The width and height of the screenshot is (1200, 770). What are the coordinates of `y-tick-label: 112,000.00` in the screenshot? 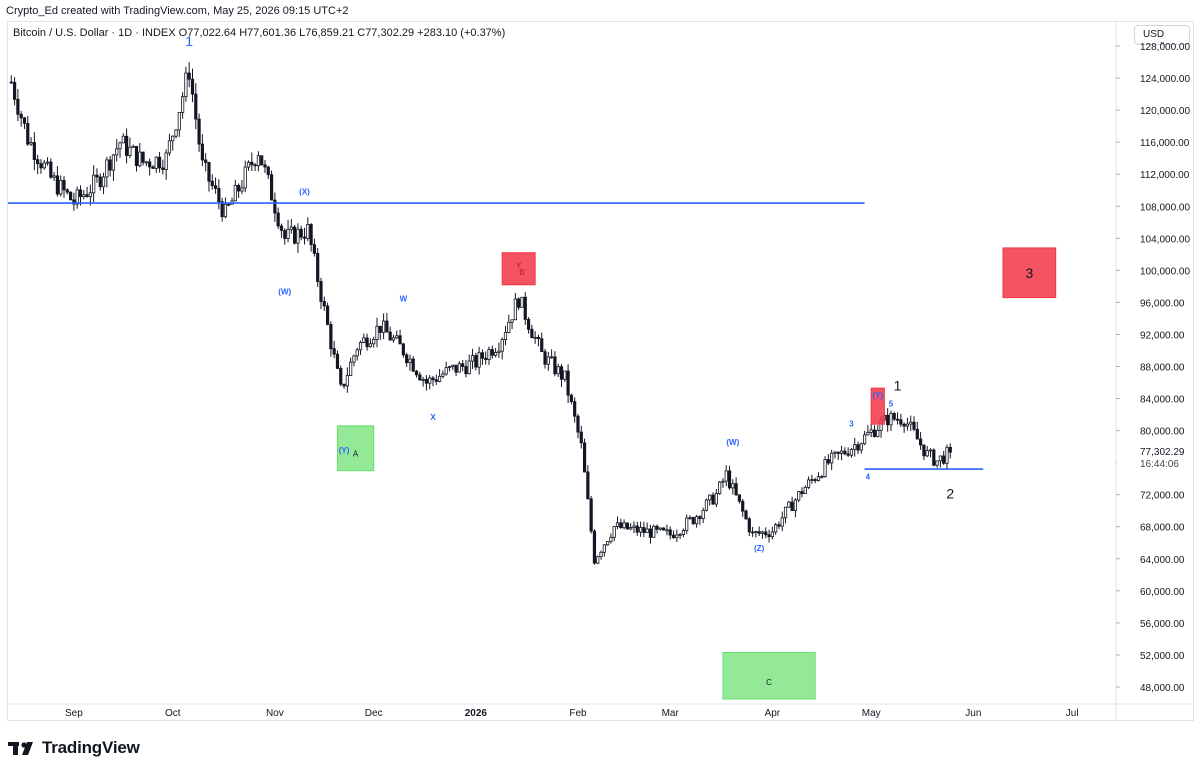 It's located at (1165, 175).